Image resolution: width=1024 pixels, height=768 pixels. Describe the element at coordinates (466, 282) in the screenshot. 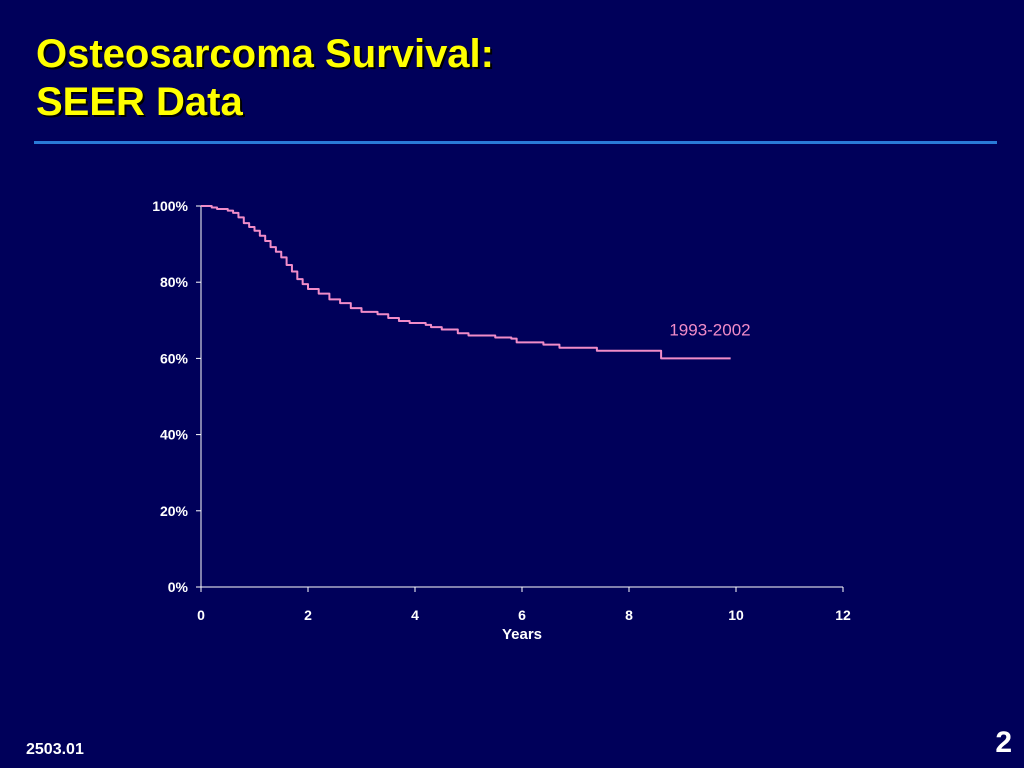

I see `series-line-1993-2002` at that location.